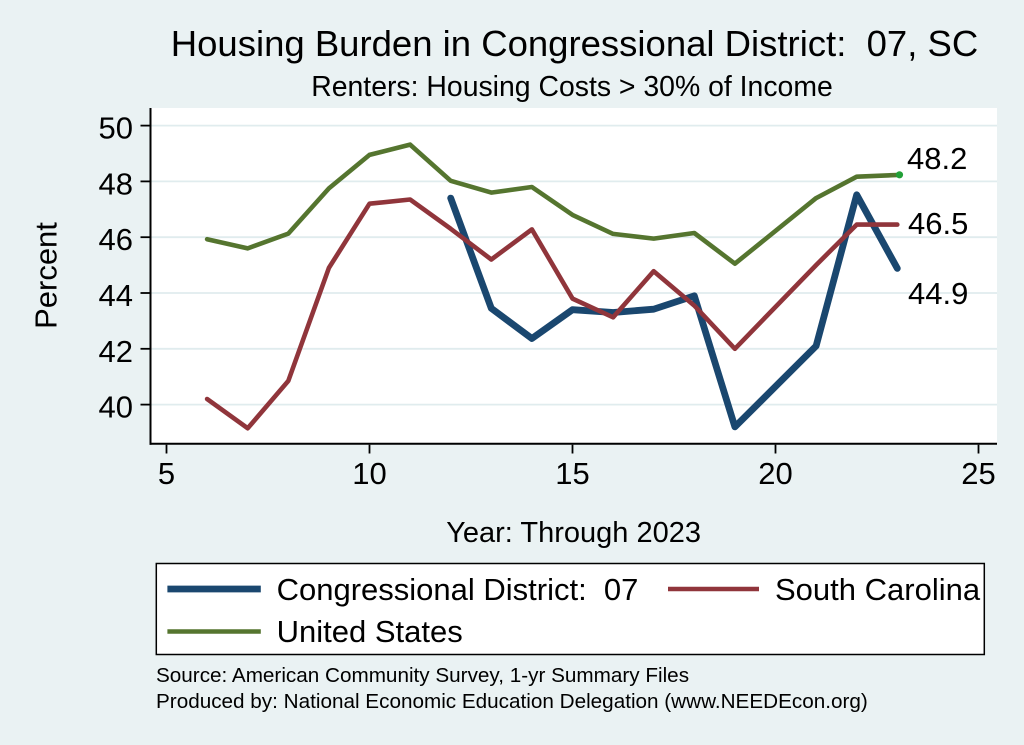 The image size is (1024, 745). What do you see at coordinates (938, 223) in the screenshot?
I see `svg-text: 46.5` at bounding box center [938, 223].